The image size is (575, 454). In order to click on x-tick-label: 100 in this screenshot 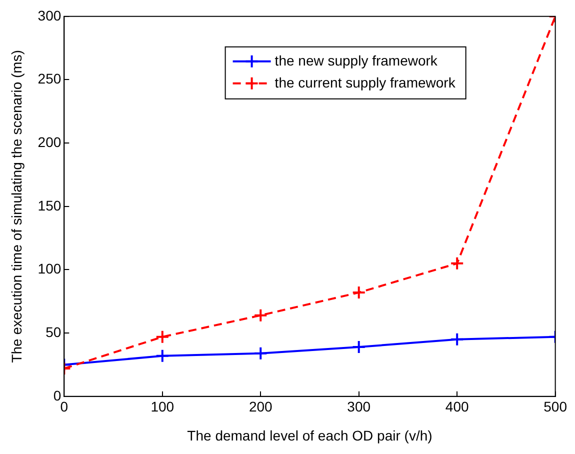, I will do `click(162, 406)`.